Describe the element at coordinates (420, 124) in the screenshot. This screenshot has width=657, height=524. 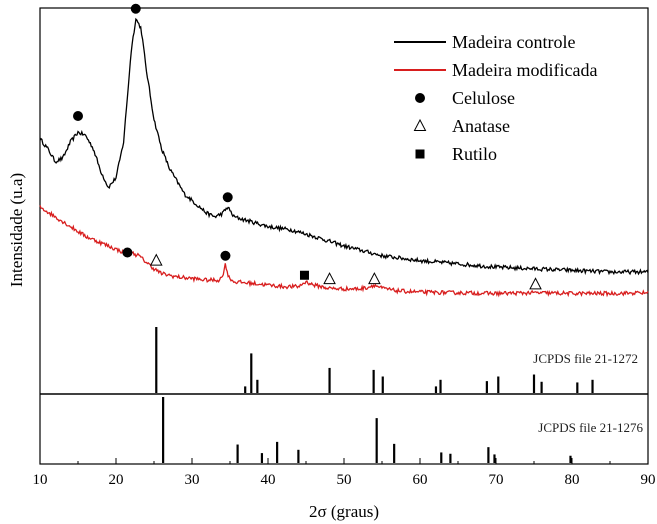
I see `legend-swatch-triangle` at that location.